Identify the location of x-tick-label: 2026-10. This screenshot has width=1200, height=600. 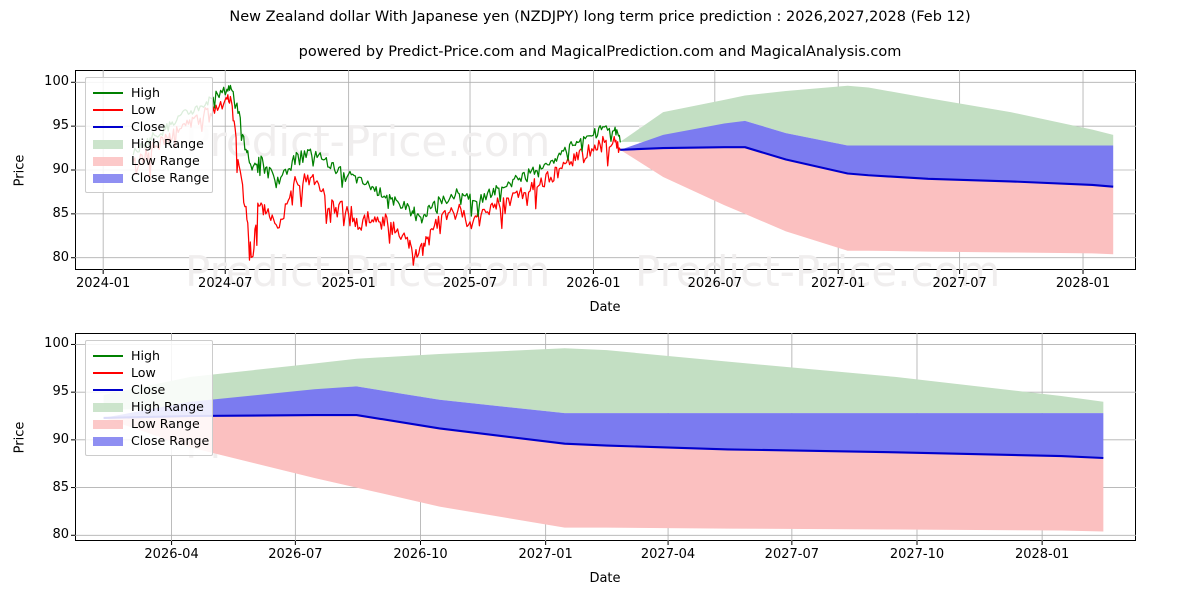
(420, 554).